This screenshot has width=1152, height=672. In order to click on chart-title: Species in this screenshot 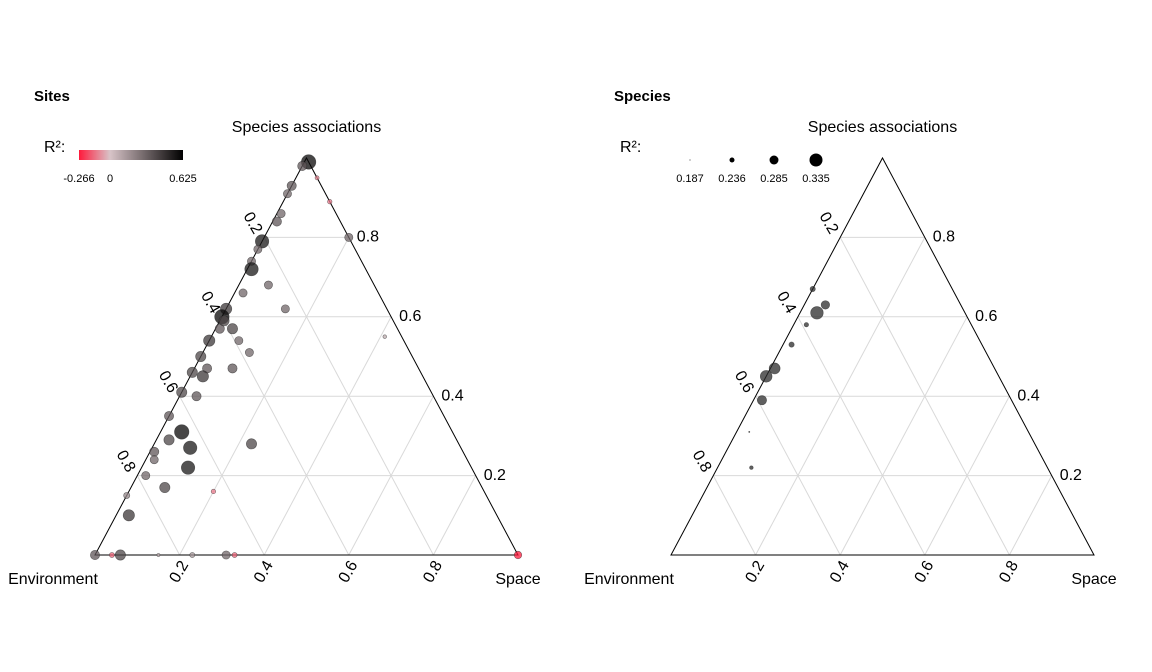, I will do `click(642, 96)`.